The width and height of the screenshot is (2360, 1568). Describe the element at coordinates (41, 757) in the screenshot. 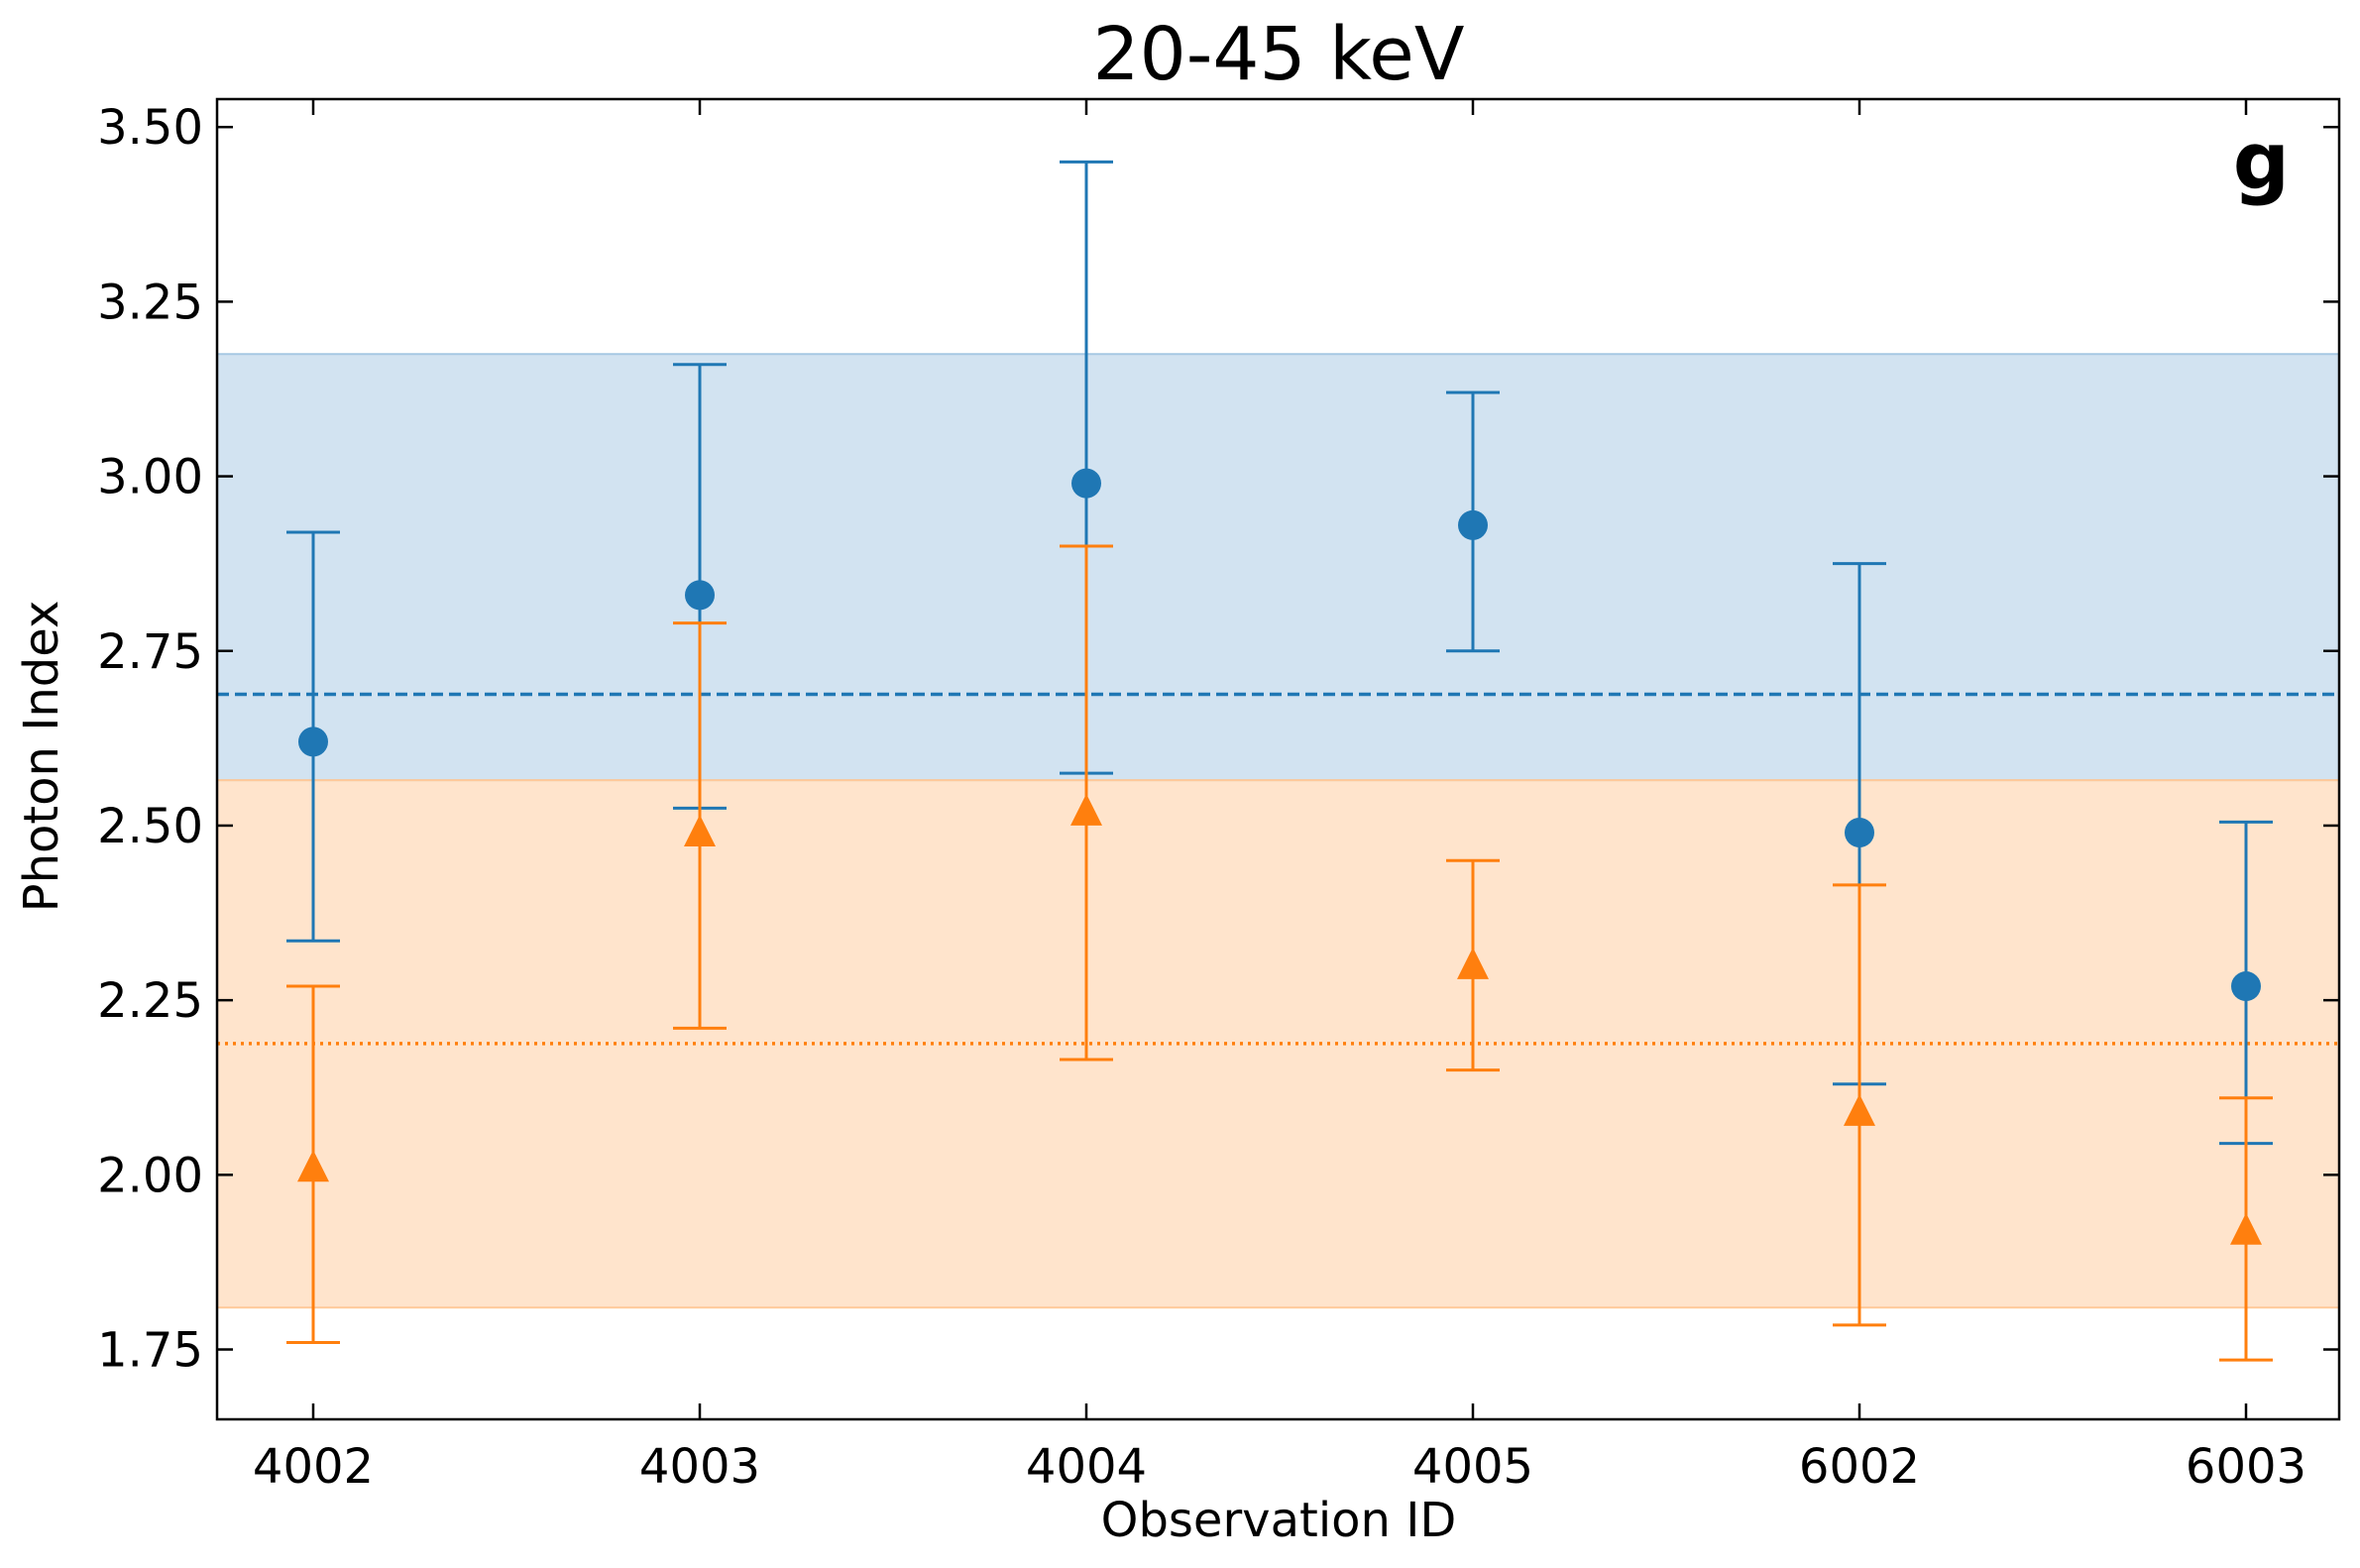

I see `y-axis-label: Photon Index` at that location.